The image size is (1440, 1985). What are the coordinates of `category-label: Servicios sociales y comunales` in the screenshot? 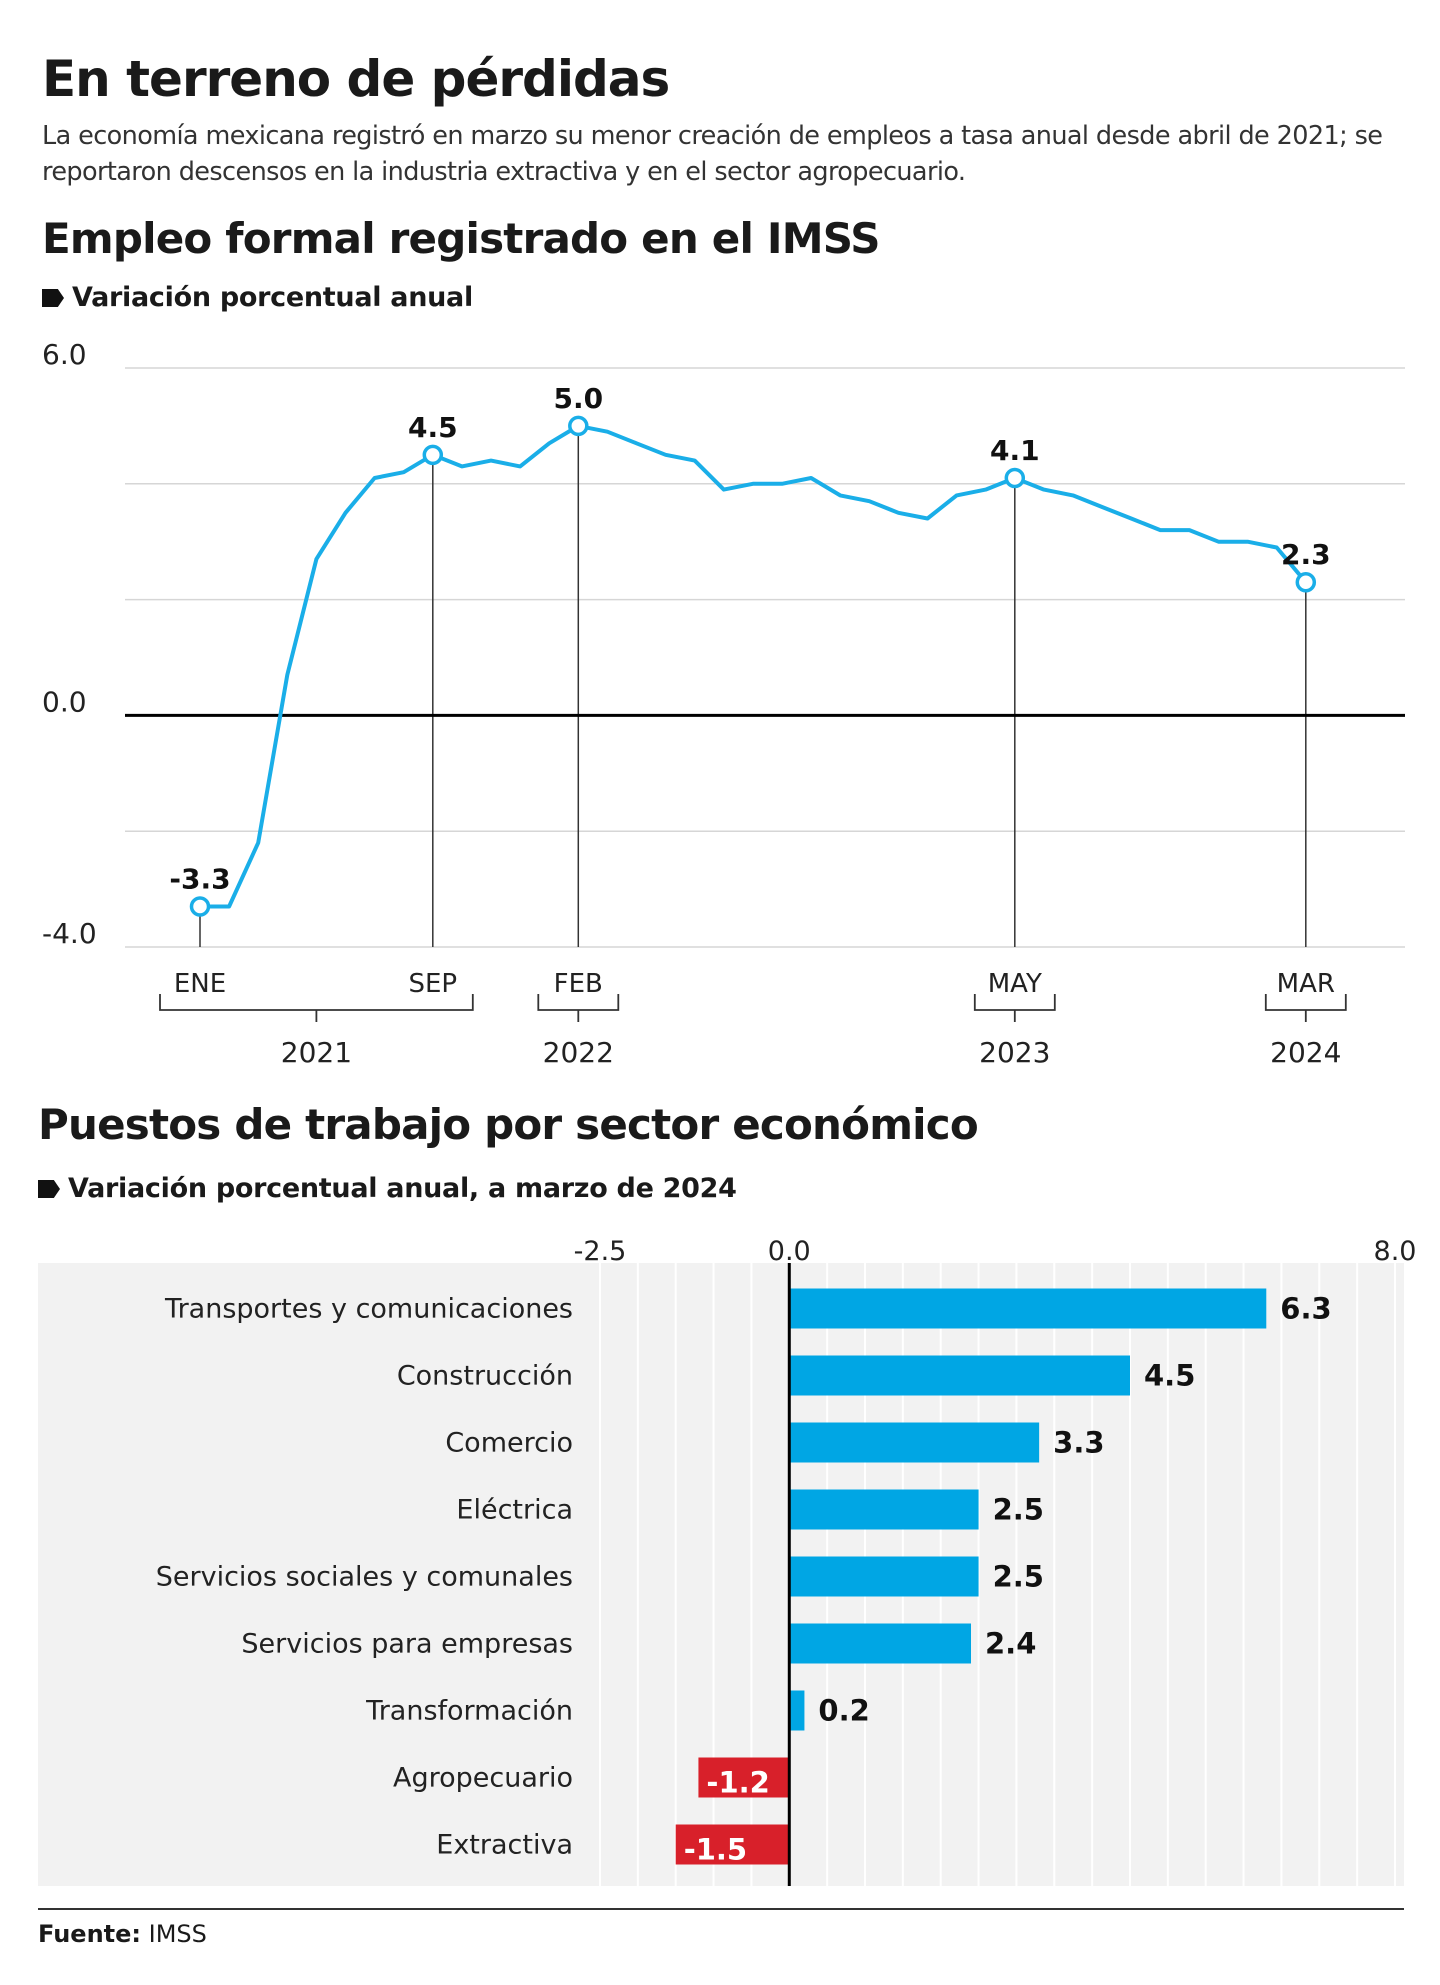 It's located at (364, 1577).